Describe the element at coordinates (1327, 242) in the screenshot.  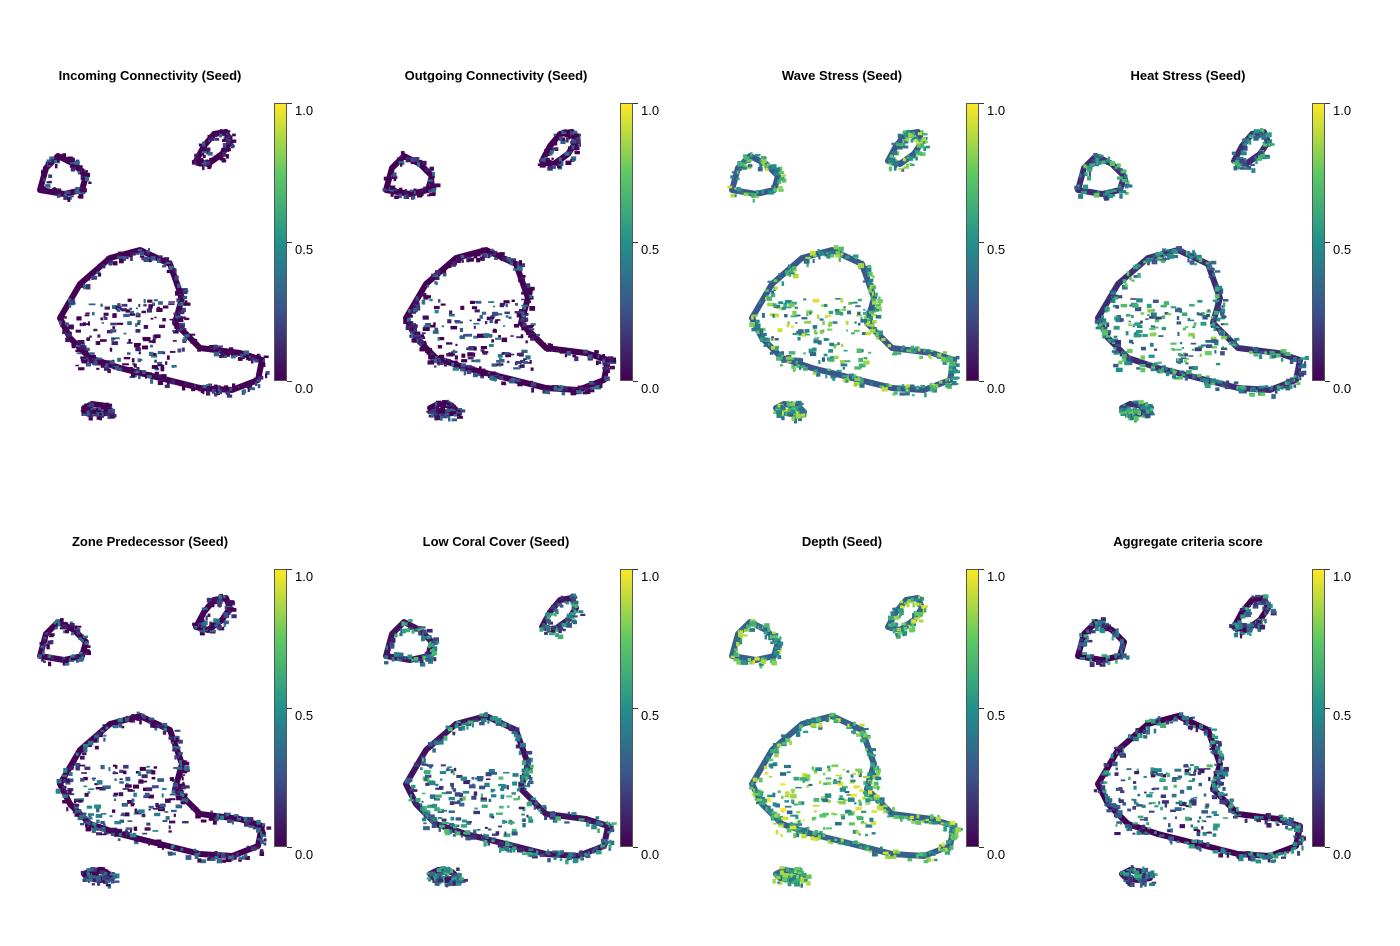
I see `colorbar-tick` at that location.